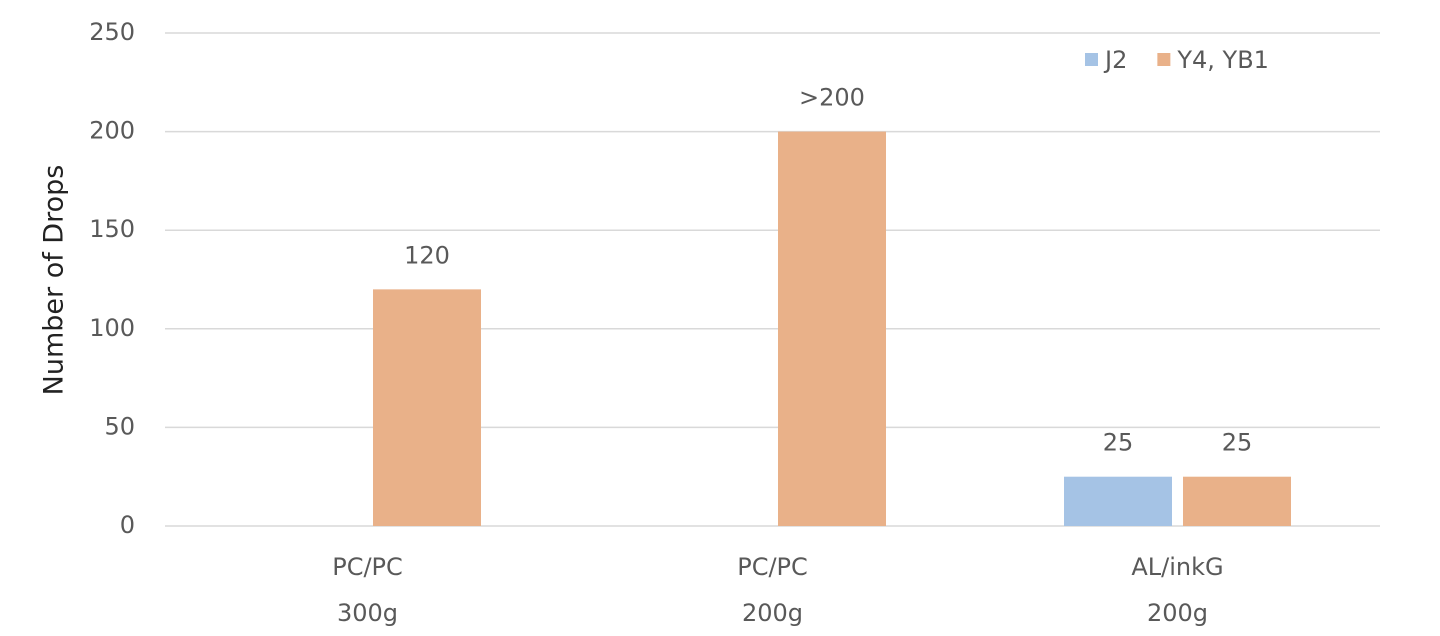 This screenshot has width=1440, height=636. What do you see at coordinates (119, 426) in the screenshot?
I see `y-tick-label: 50` at bounding box center [119, 426].